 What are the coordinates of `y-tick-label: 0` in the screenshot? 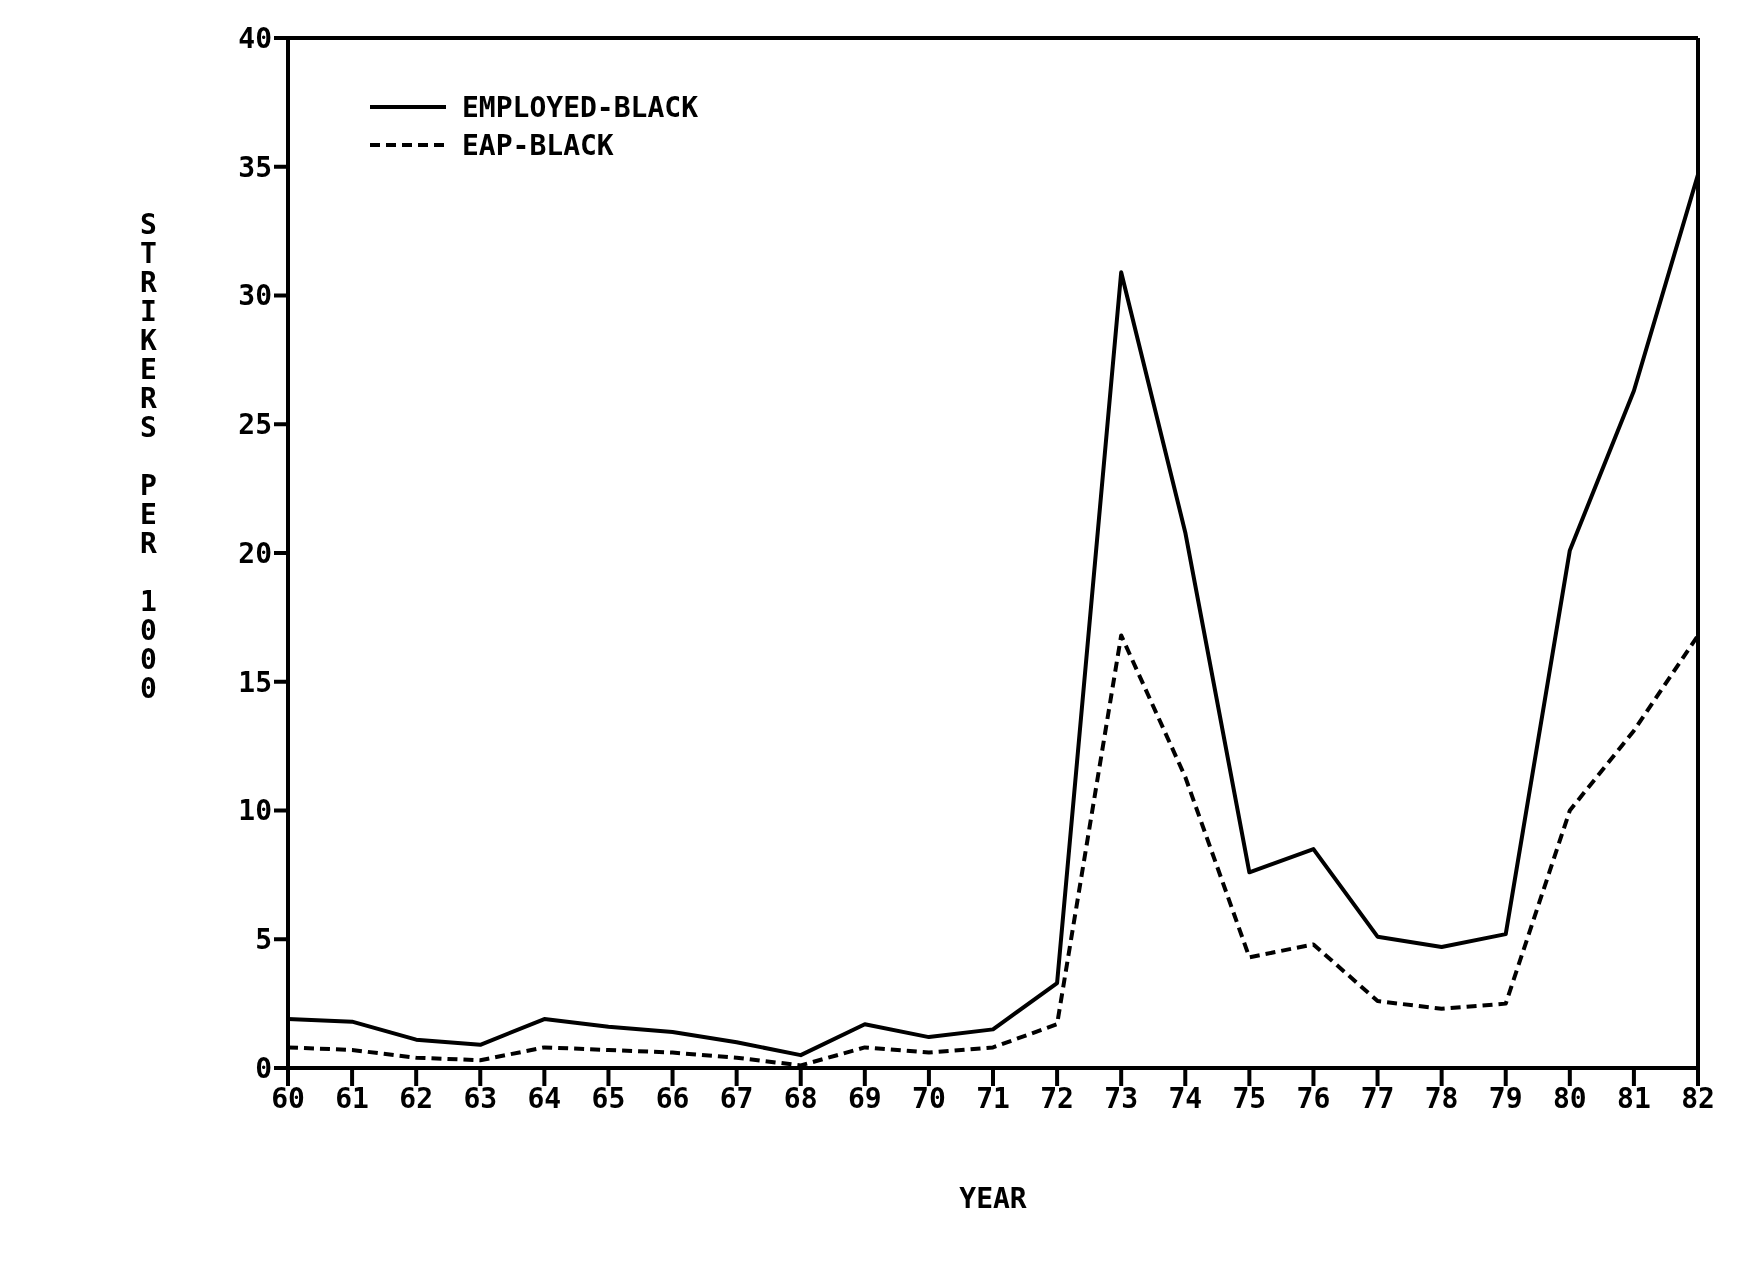 It's located at (263, 1068).